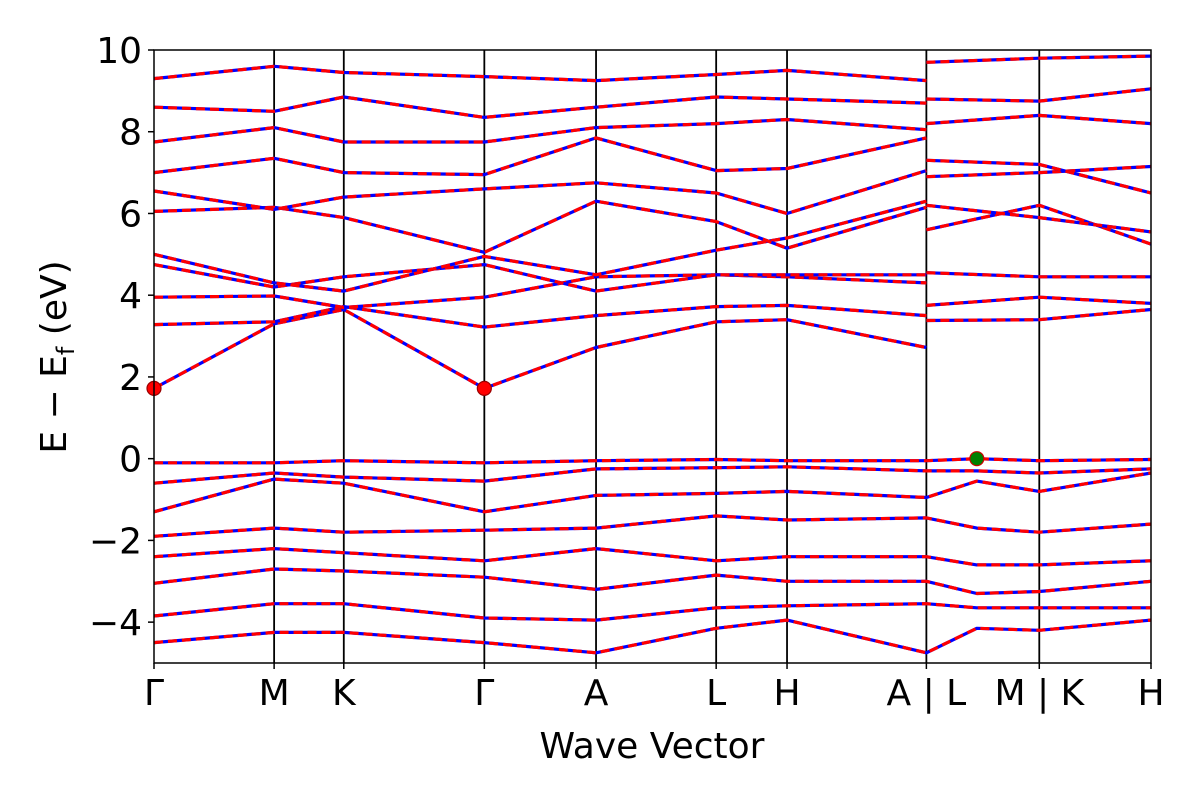 The image size is (1200, 800). I want to click on y-tick-label-2: 6, so click(130, 214).